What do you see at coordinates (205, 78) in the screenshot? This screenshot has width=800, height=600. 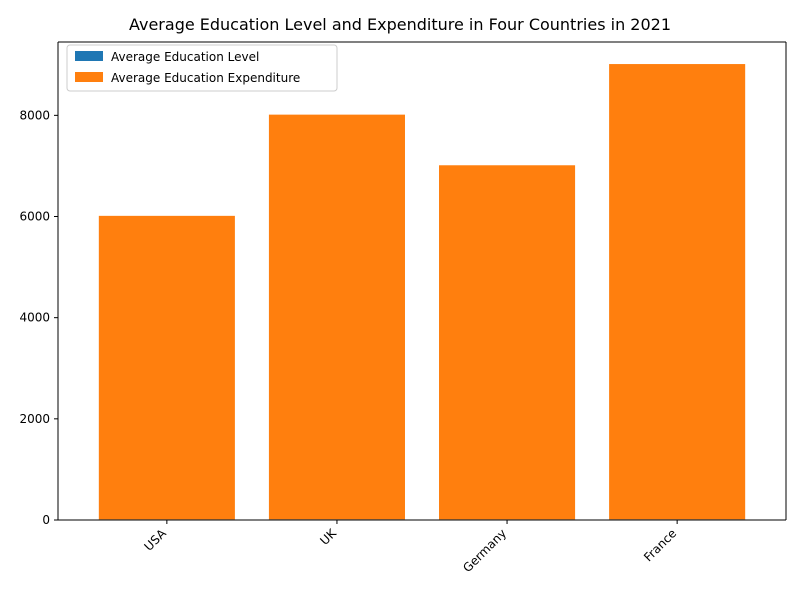 I see `legend-label: Average Education Expenditure` at bounding box center [205, 78].